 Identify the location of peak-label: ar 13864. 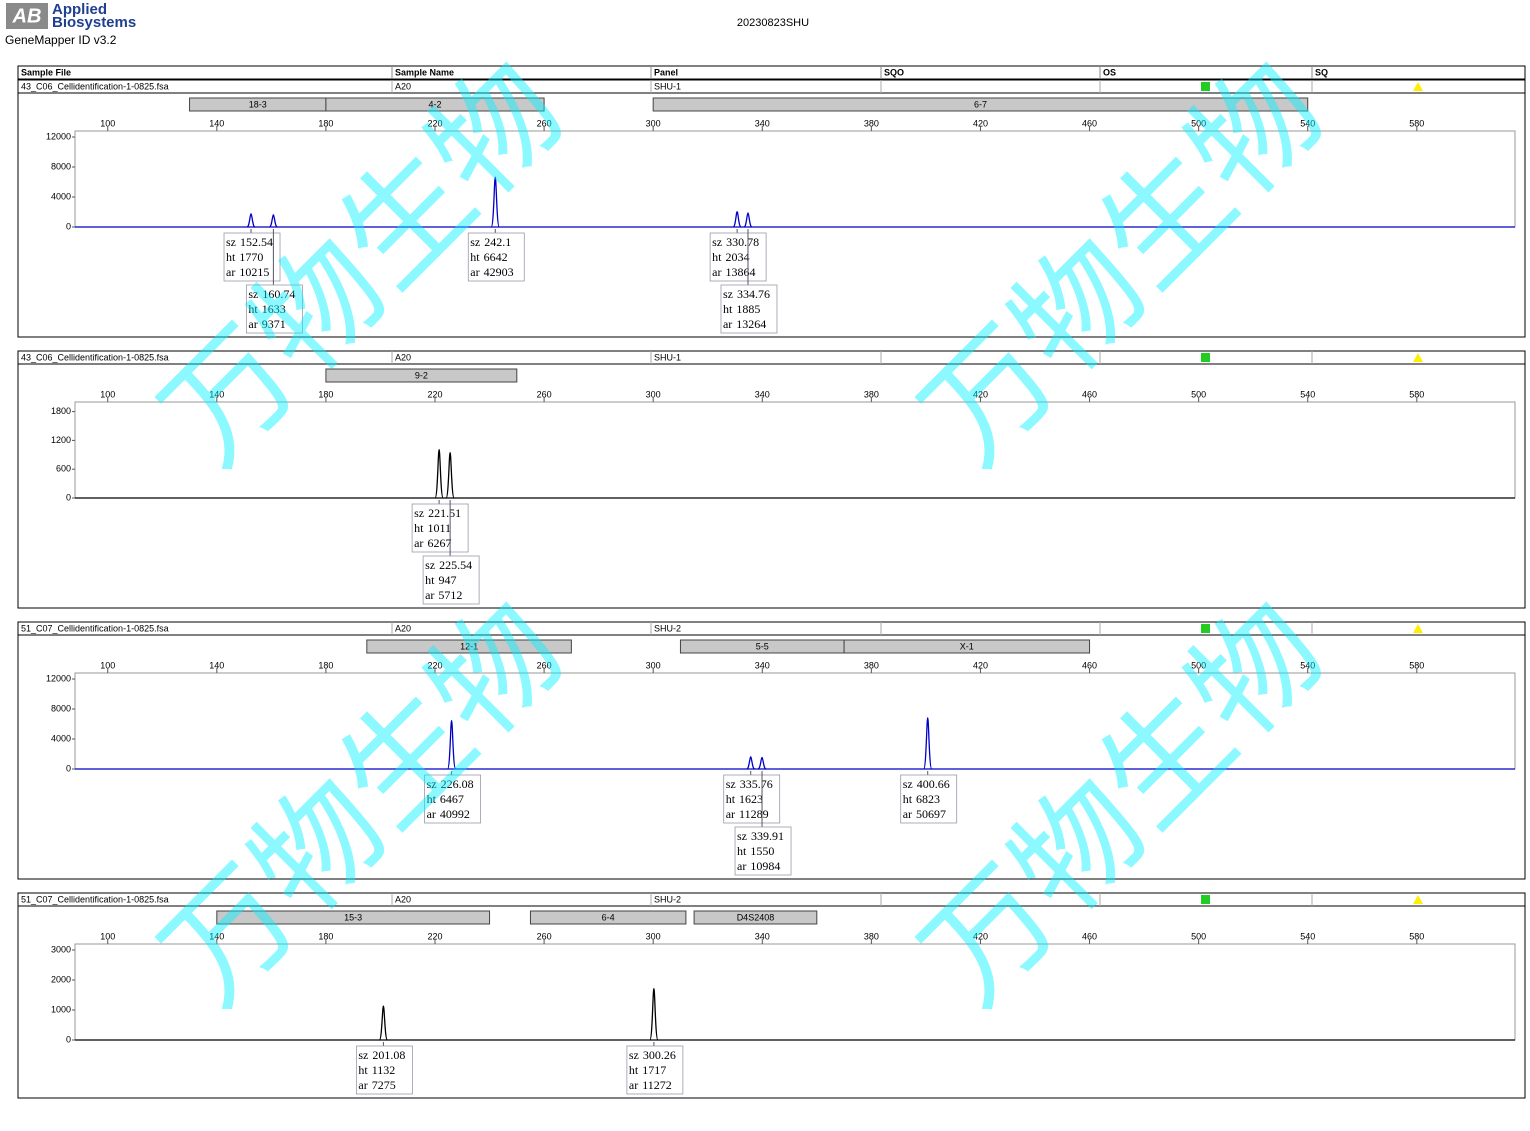
(733, 272).